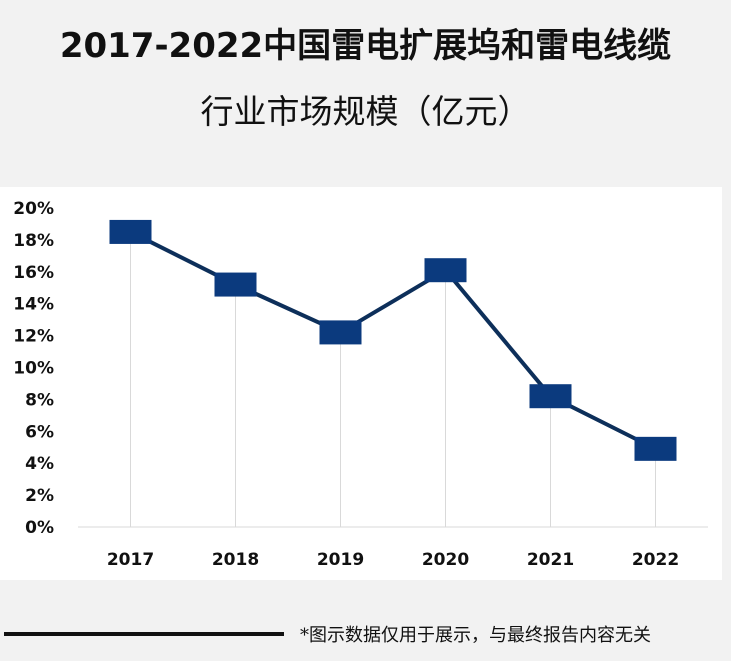 This screenshot has height=661, width=731. Describe the element at coordinates (39, 528) in the screenshot. I see `y-tick-label: 0%` at that location.